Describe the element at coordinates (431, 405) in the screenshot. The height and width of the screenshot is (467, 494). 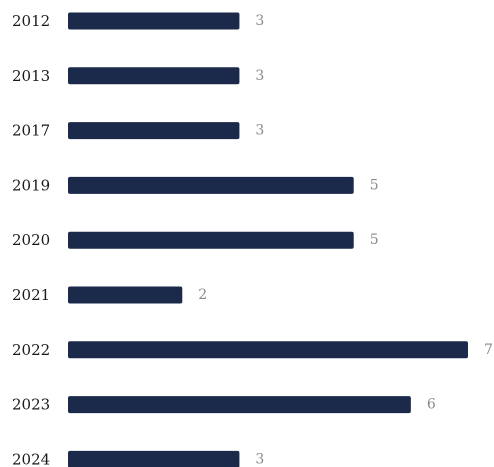
I see `value-label: 6` at that location.